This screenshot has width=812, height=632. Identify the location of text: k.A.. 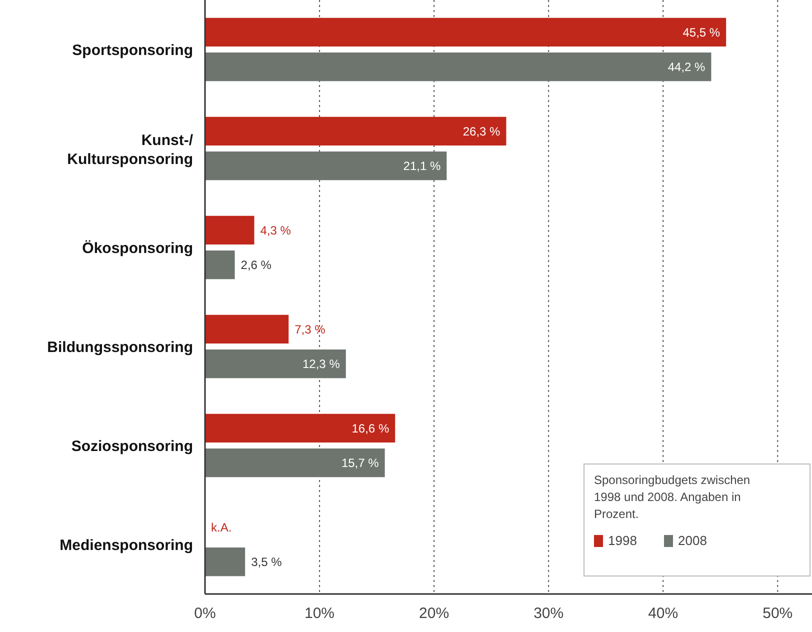
(221, 527).